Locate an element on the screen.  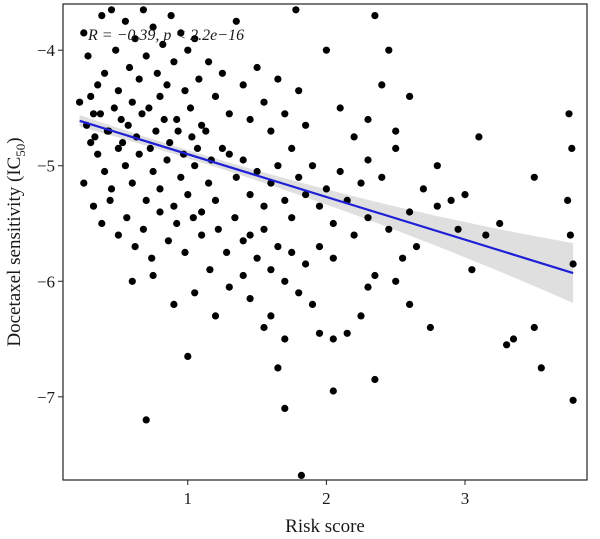
correlation-annotation: R = −0.39, p < 2.2e−16 is located at coordinates (165, 35).